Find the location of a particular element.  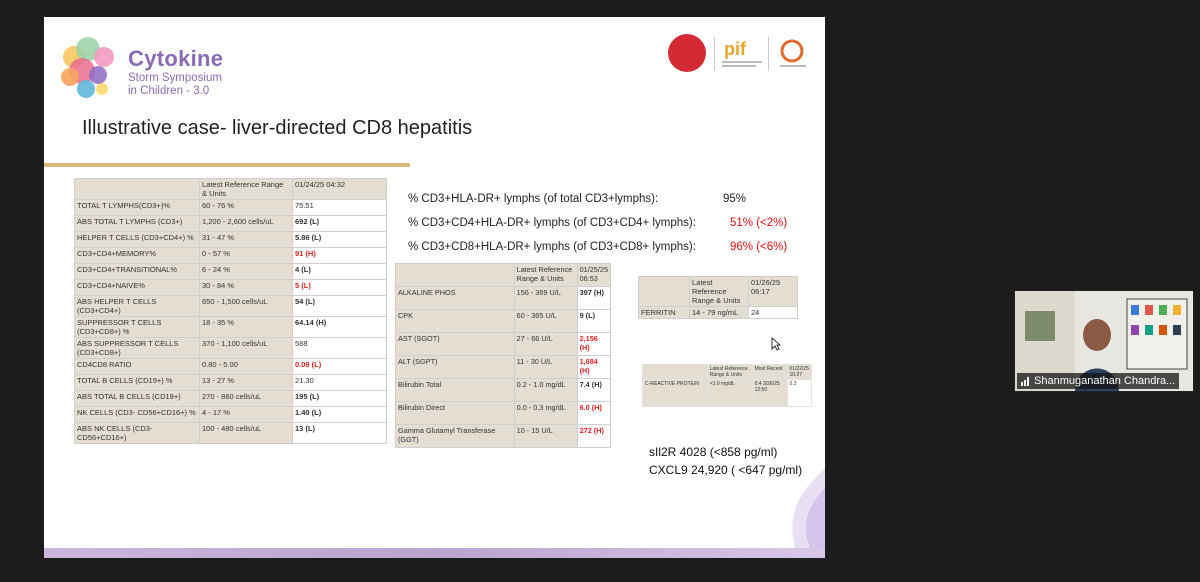

table-row: Bilirubin Total 0.2 - 1.0 mg/dL 7.4 (H) is located at coordinates (503, 390).